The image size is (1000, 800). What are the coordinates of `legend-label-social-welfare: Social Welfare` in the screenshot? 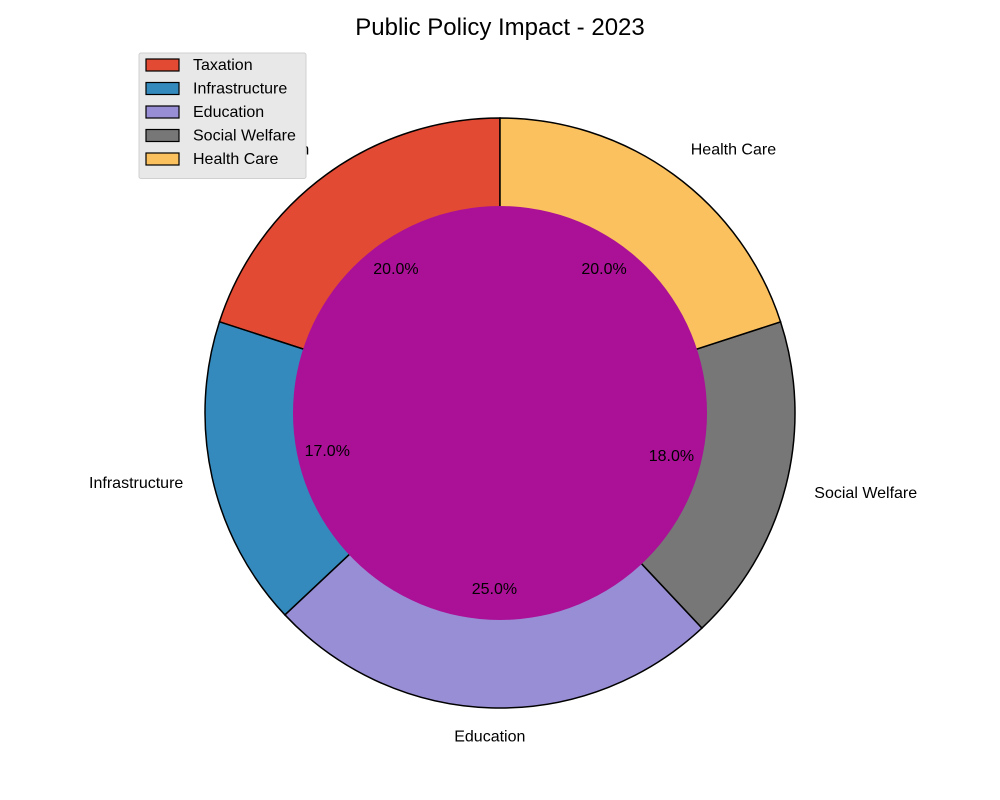 It's located at (244, 136).